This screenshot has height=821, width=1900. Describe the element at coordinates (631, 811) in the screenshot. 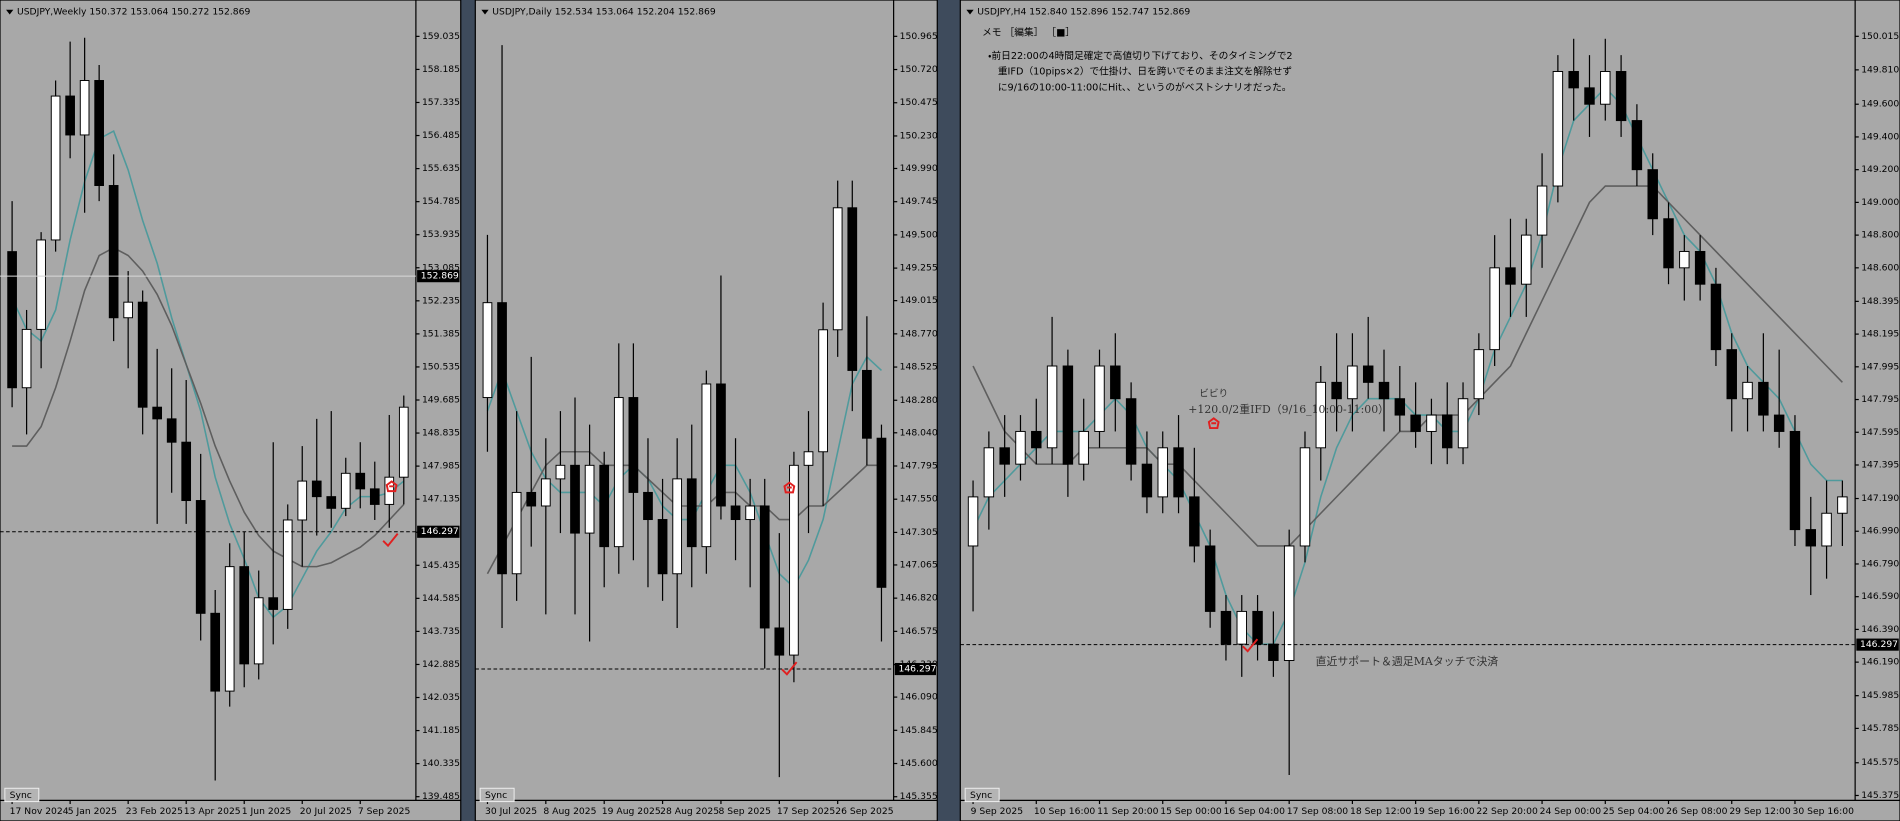

I see `x-tick-label: 19 Aug 2025` at that location.